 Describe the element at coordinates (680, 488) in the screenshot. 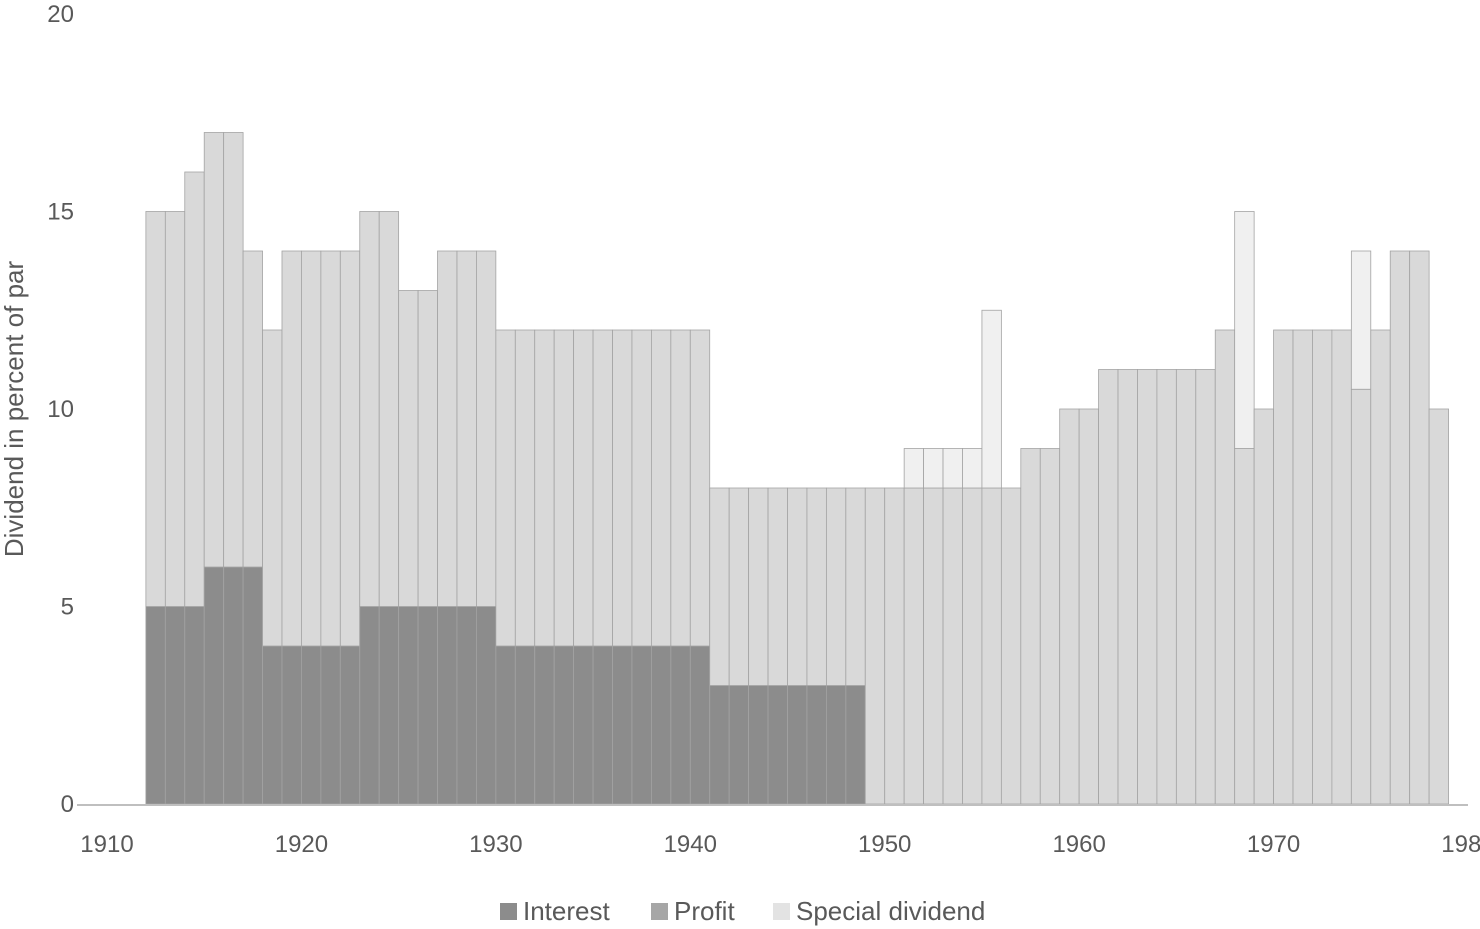

I see `bar-profit-1939` at that location.